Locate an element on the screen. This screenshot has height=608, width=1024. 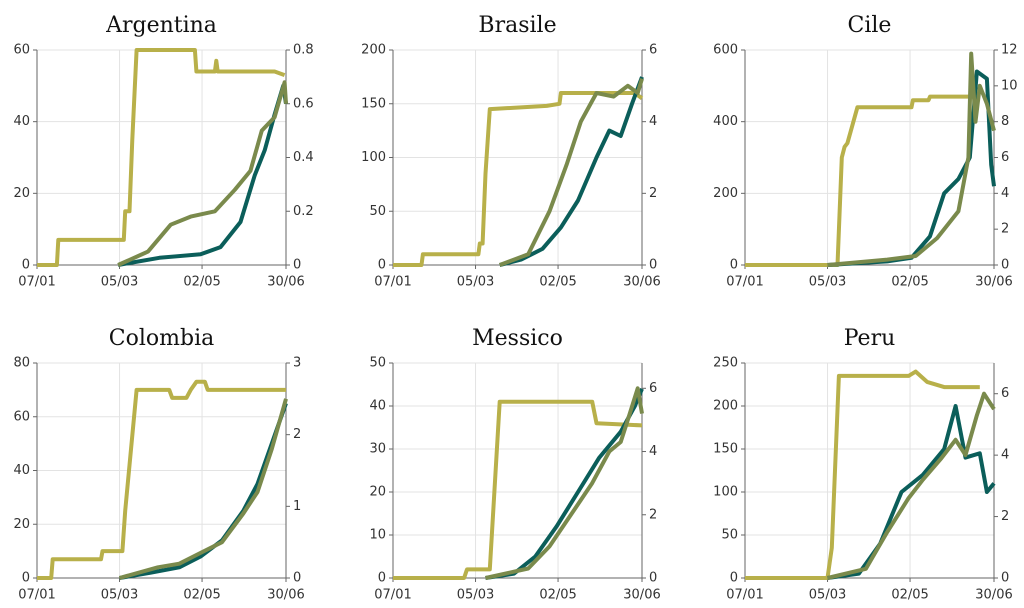
y2-tick-label: 0.6 is located at coordinates (303, 103).